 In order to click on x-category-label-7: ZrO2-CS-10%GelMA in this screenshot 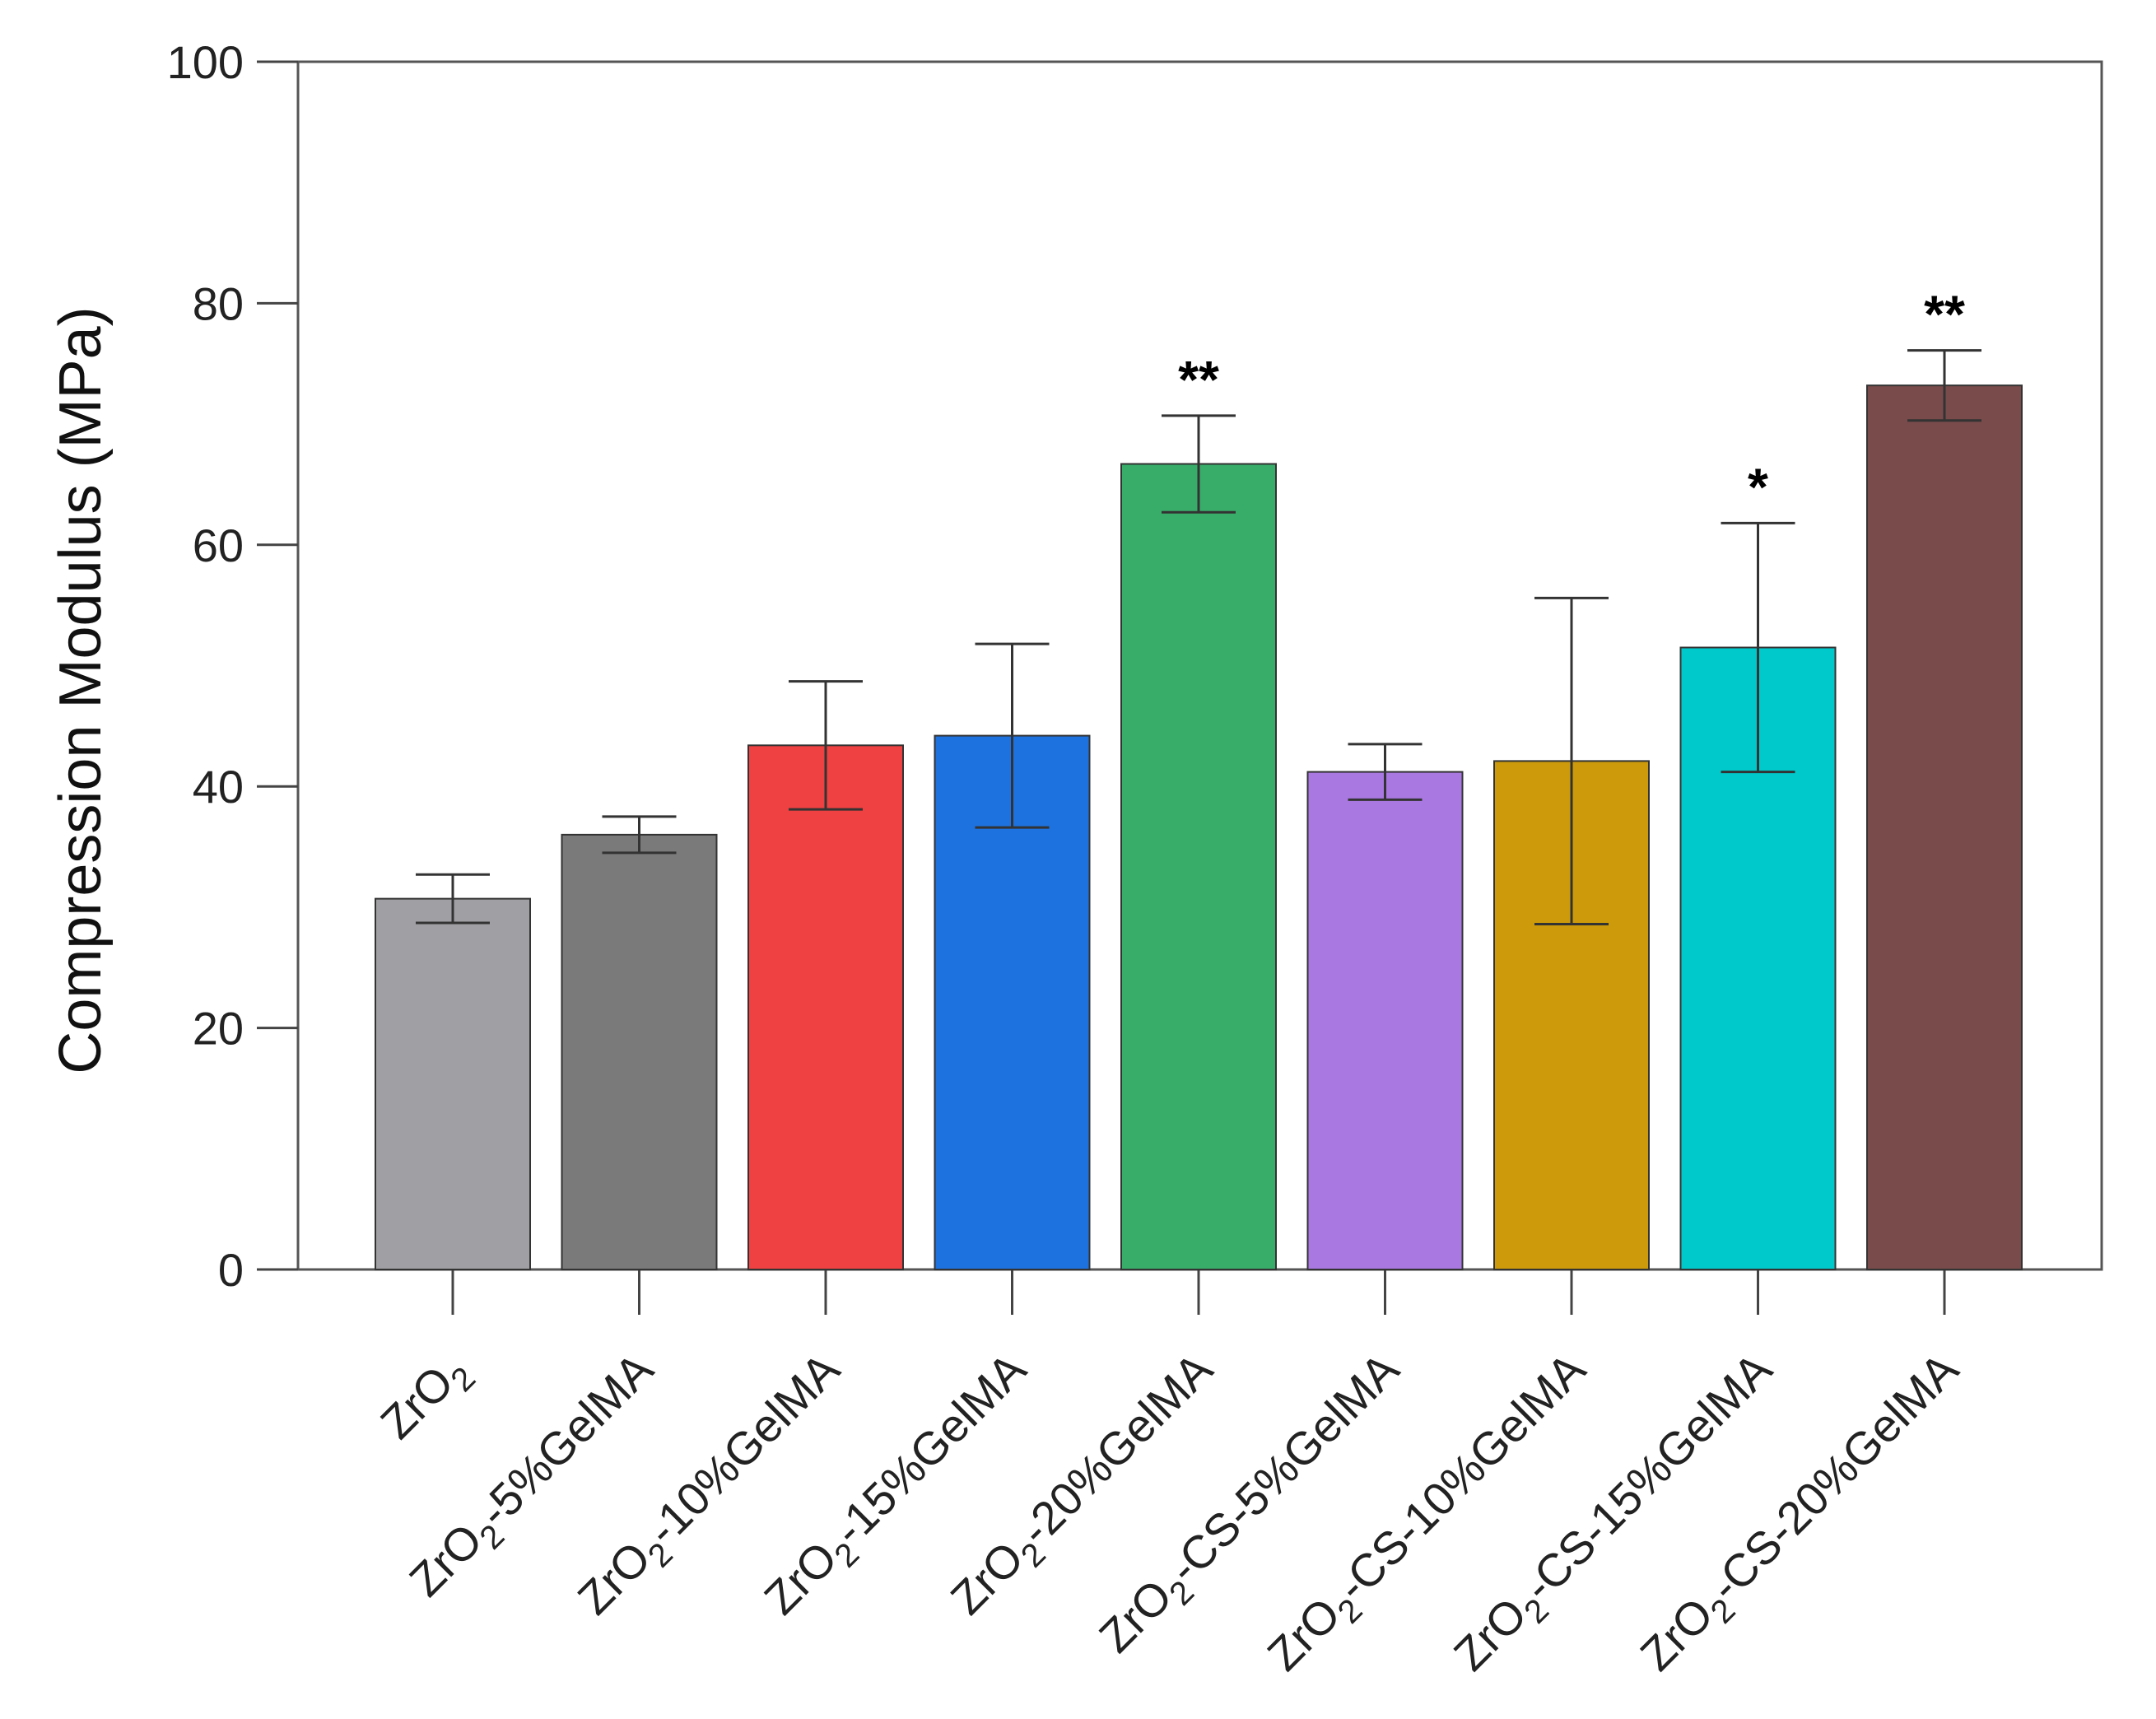, I will do `click(1429, 1514)`.